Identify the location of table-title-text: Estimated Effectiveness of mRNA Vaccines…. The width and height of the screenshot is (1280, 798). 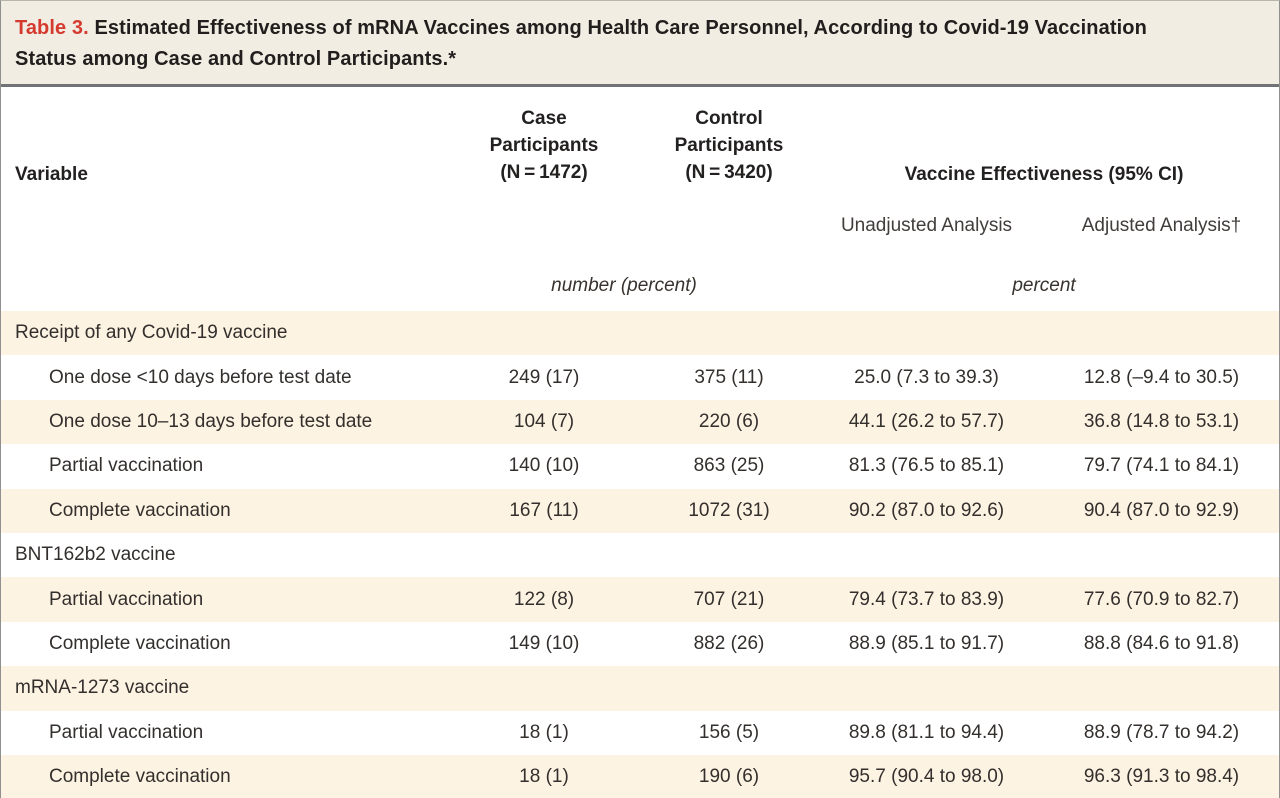
(581, 43).